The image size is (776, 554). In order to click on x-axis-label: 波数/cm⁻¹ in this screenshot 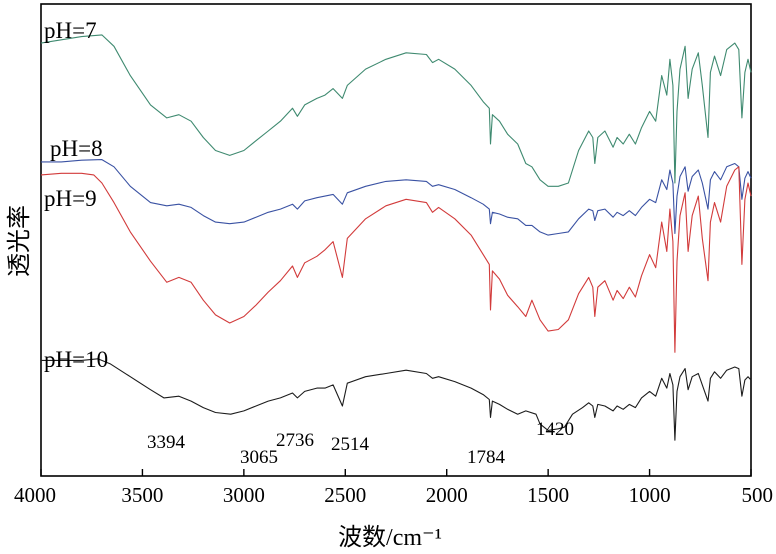, I will do `click(390, 537)`.